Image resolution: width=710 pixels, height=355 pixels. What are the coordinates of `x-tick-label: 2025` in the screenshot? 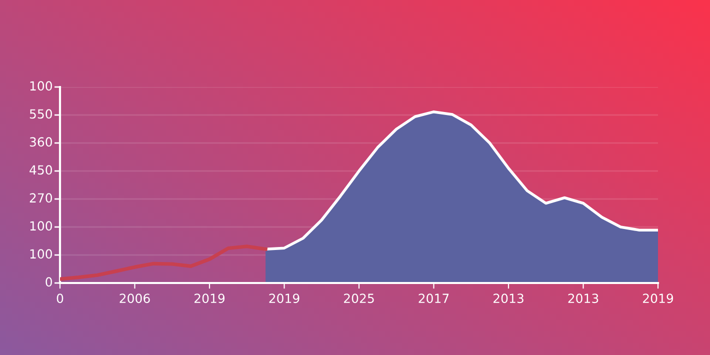 It's located at (359, 299).